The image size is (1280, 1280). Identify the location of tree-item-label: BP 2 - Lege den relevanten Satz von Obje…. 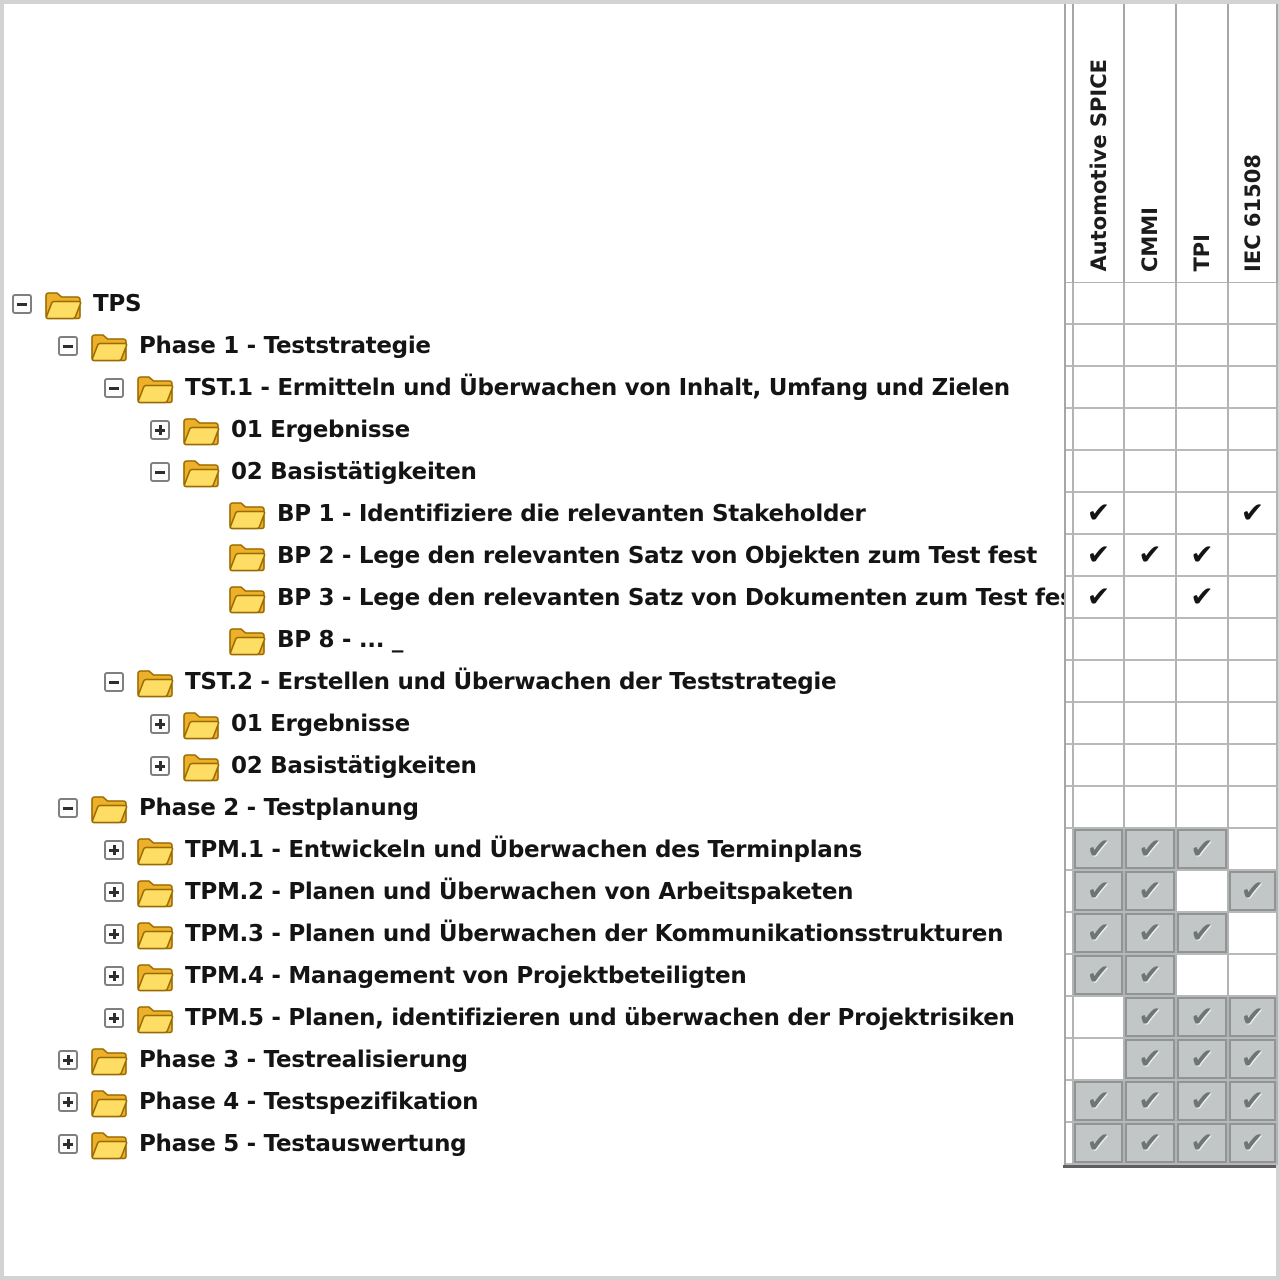
(657, 556).